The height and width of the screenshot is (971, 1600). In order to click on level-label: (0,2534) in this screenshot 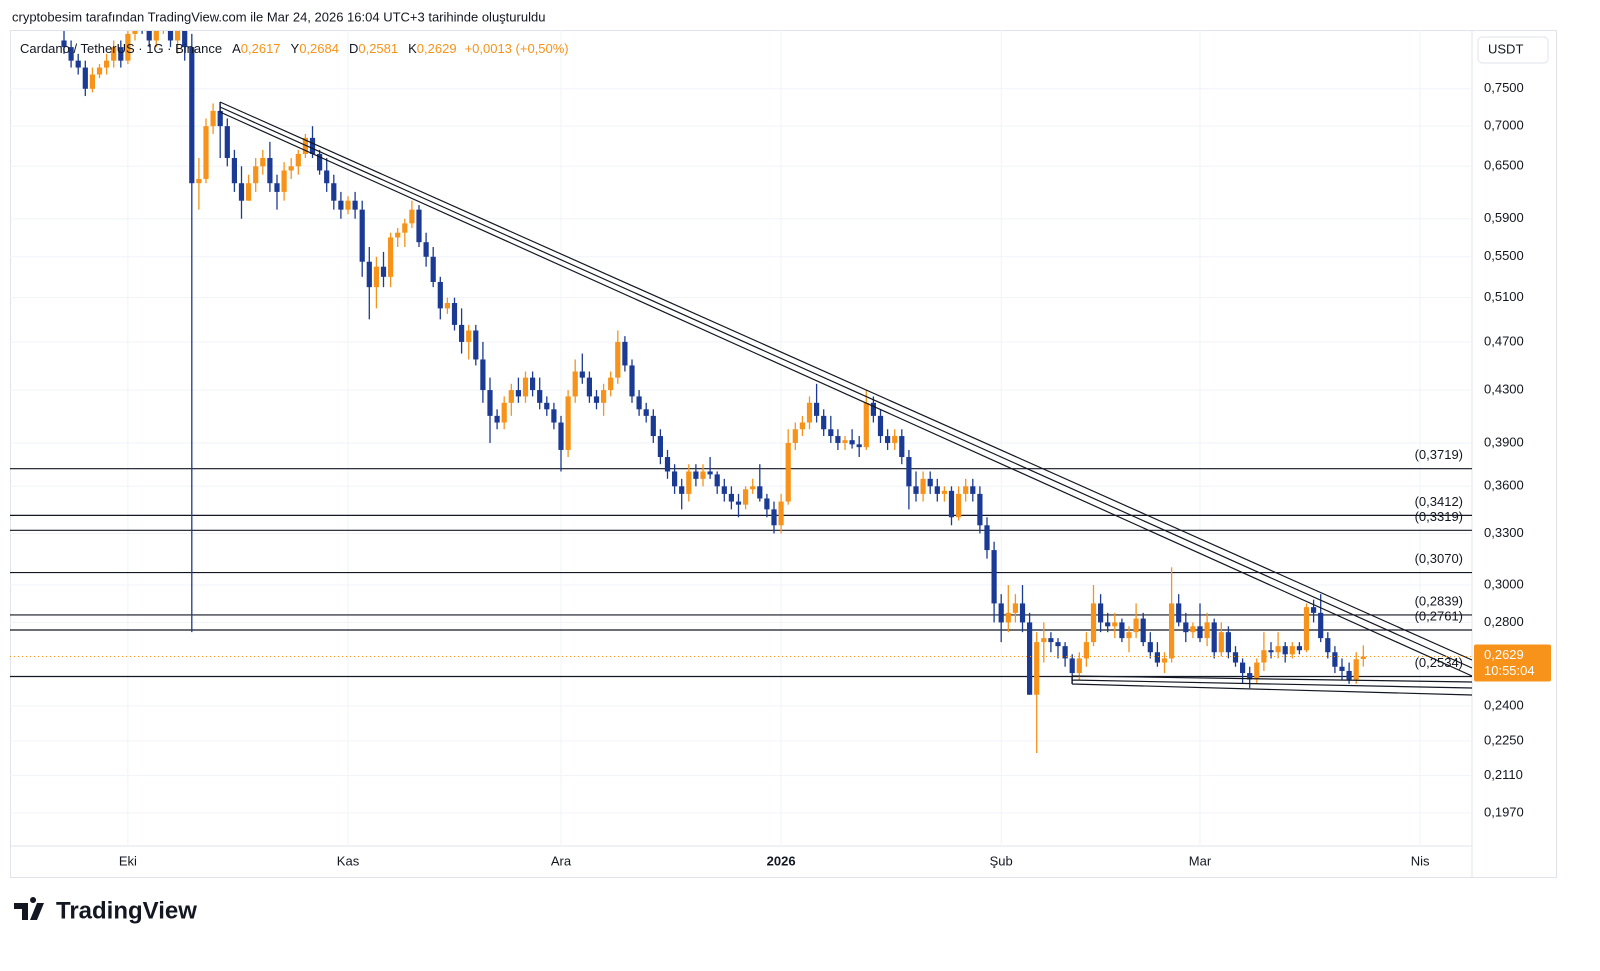, I will do `click(1439, 662)`.